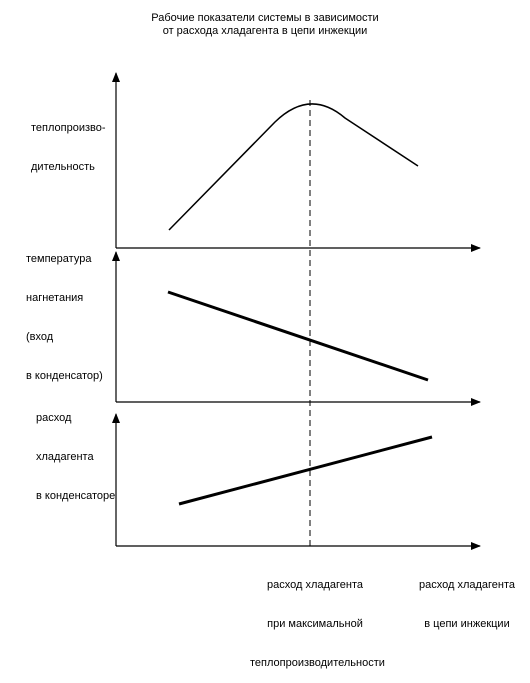  What do you see at coordinates (55, 298) in the screenshot?
I see `label-temperature-line-2: нагнетания` at bounding box center [55, 298].